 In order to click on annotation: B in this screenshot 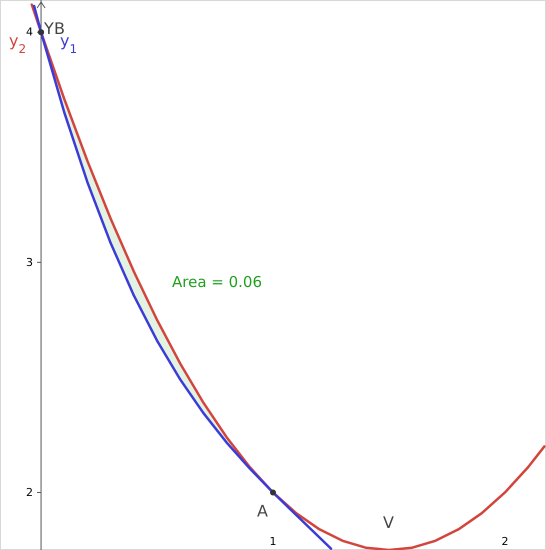, I will do `click(60, 28)`.